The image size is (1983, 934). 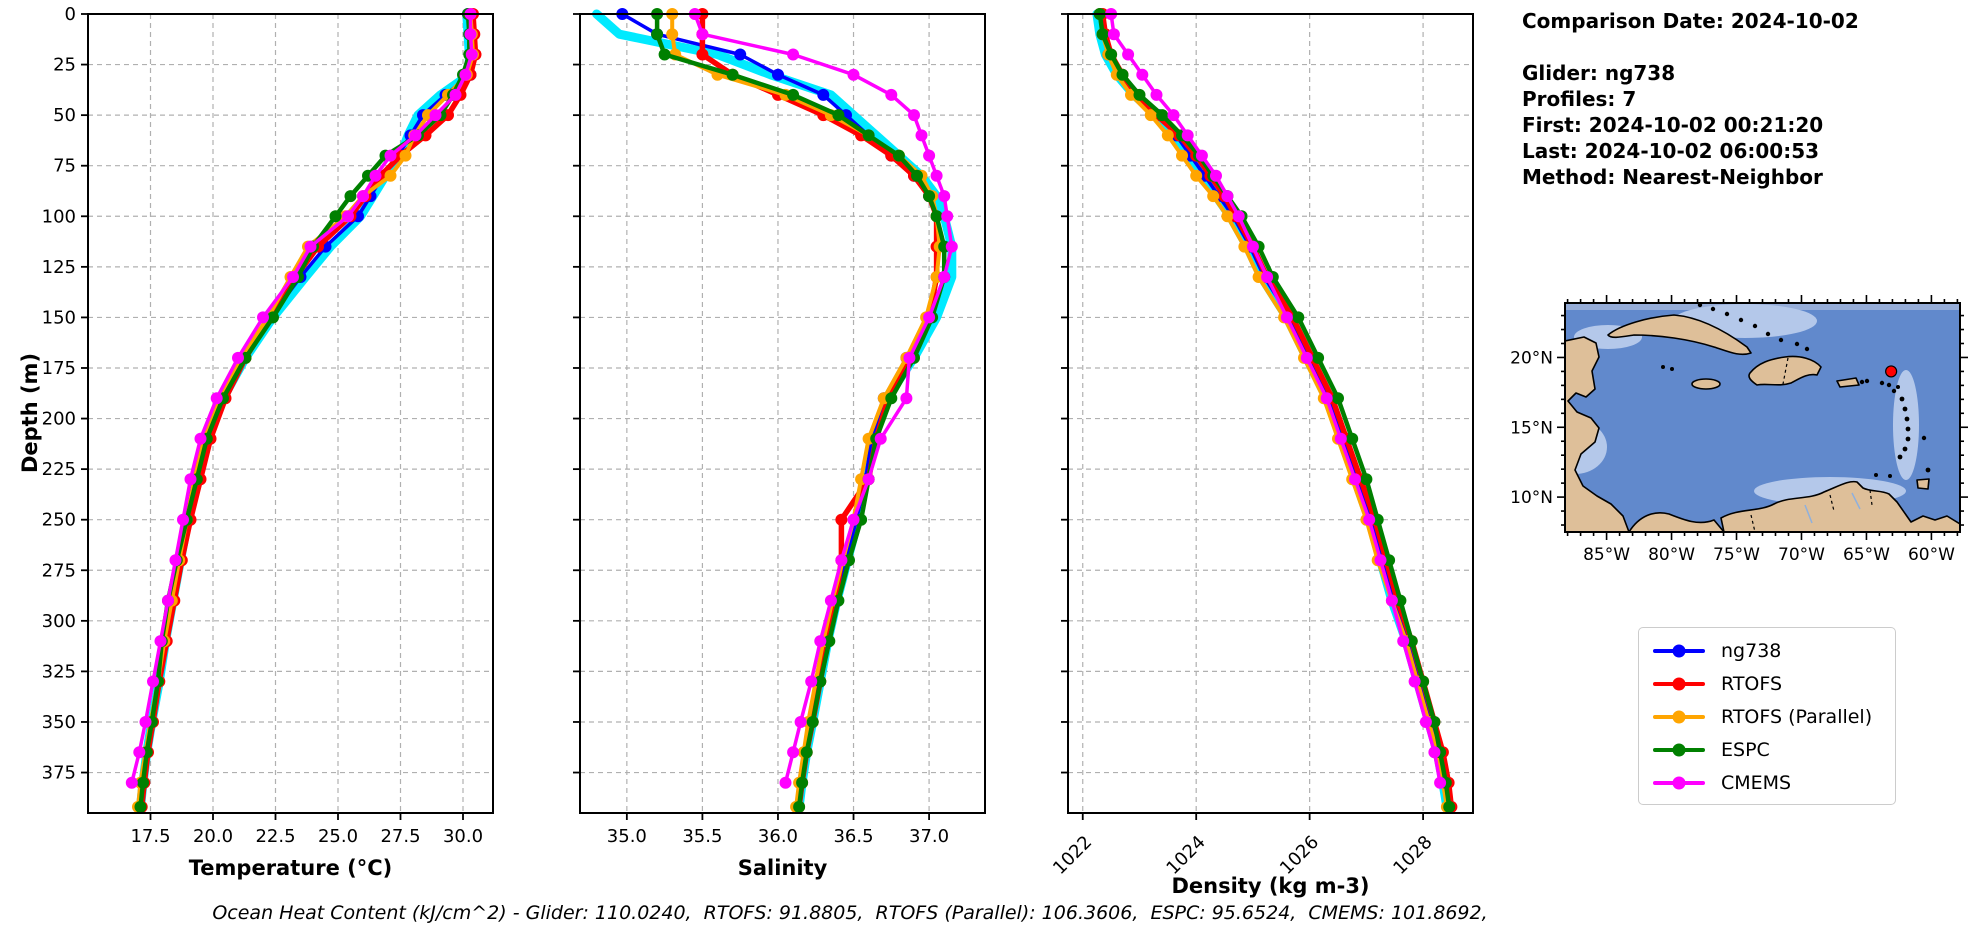 I want to click on legend-label: RTOFS (Parallel), so click(x=1797, y=716).